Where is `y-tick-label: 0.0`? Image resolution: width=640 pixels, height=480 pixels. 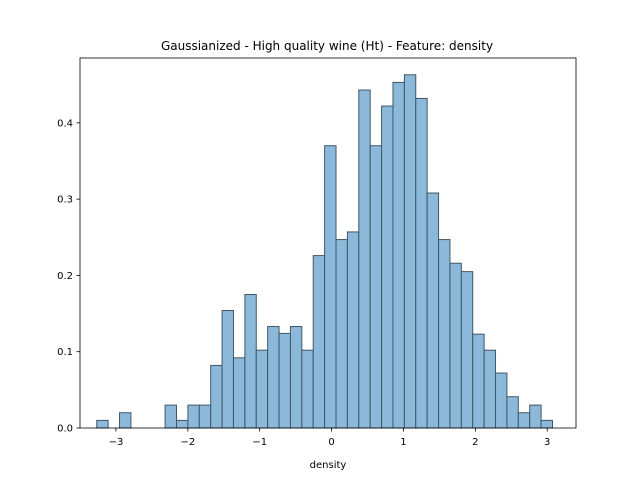 y-tick-label: 0.0 is located at coordinates (65, 429).